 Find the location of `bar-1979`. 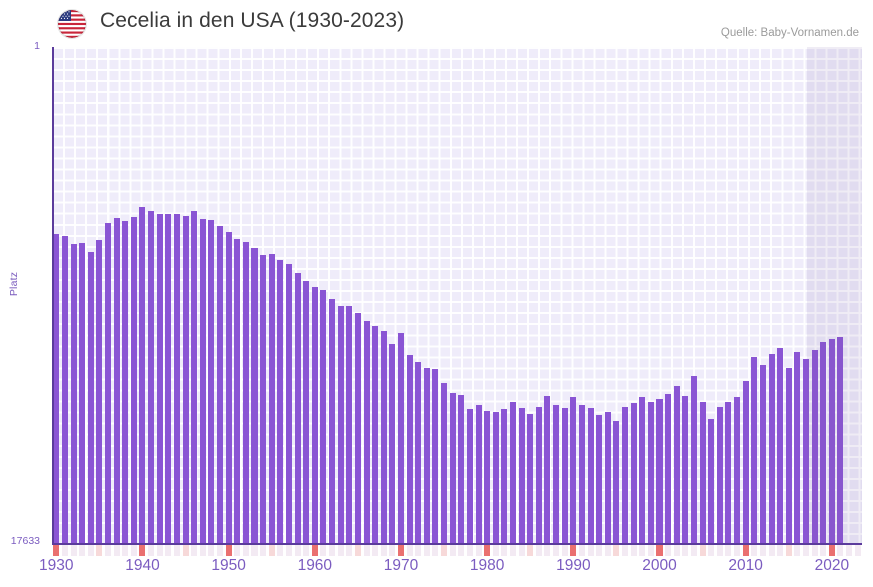

bar-1979 is located at coordinates (478, 474).